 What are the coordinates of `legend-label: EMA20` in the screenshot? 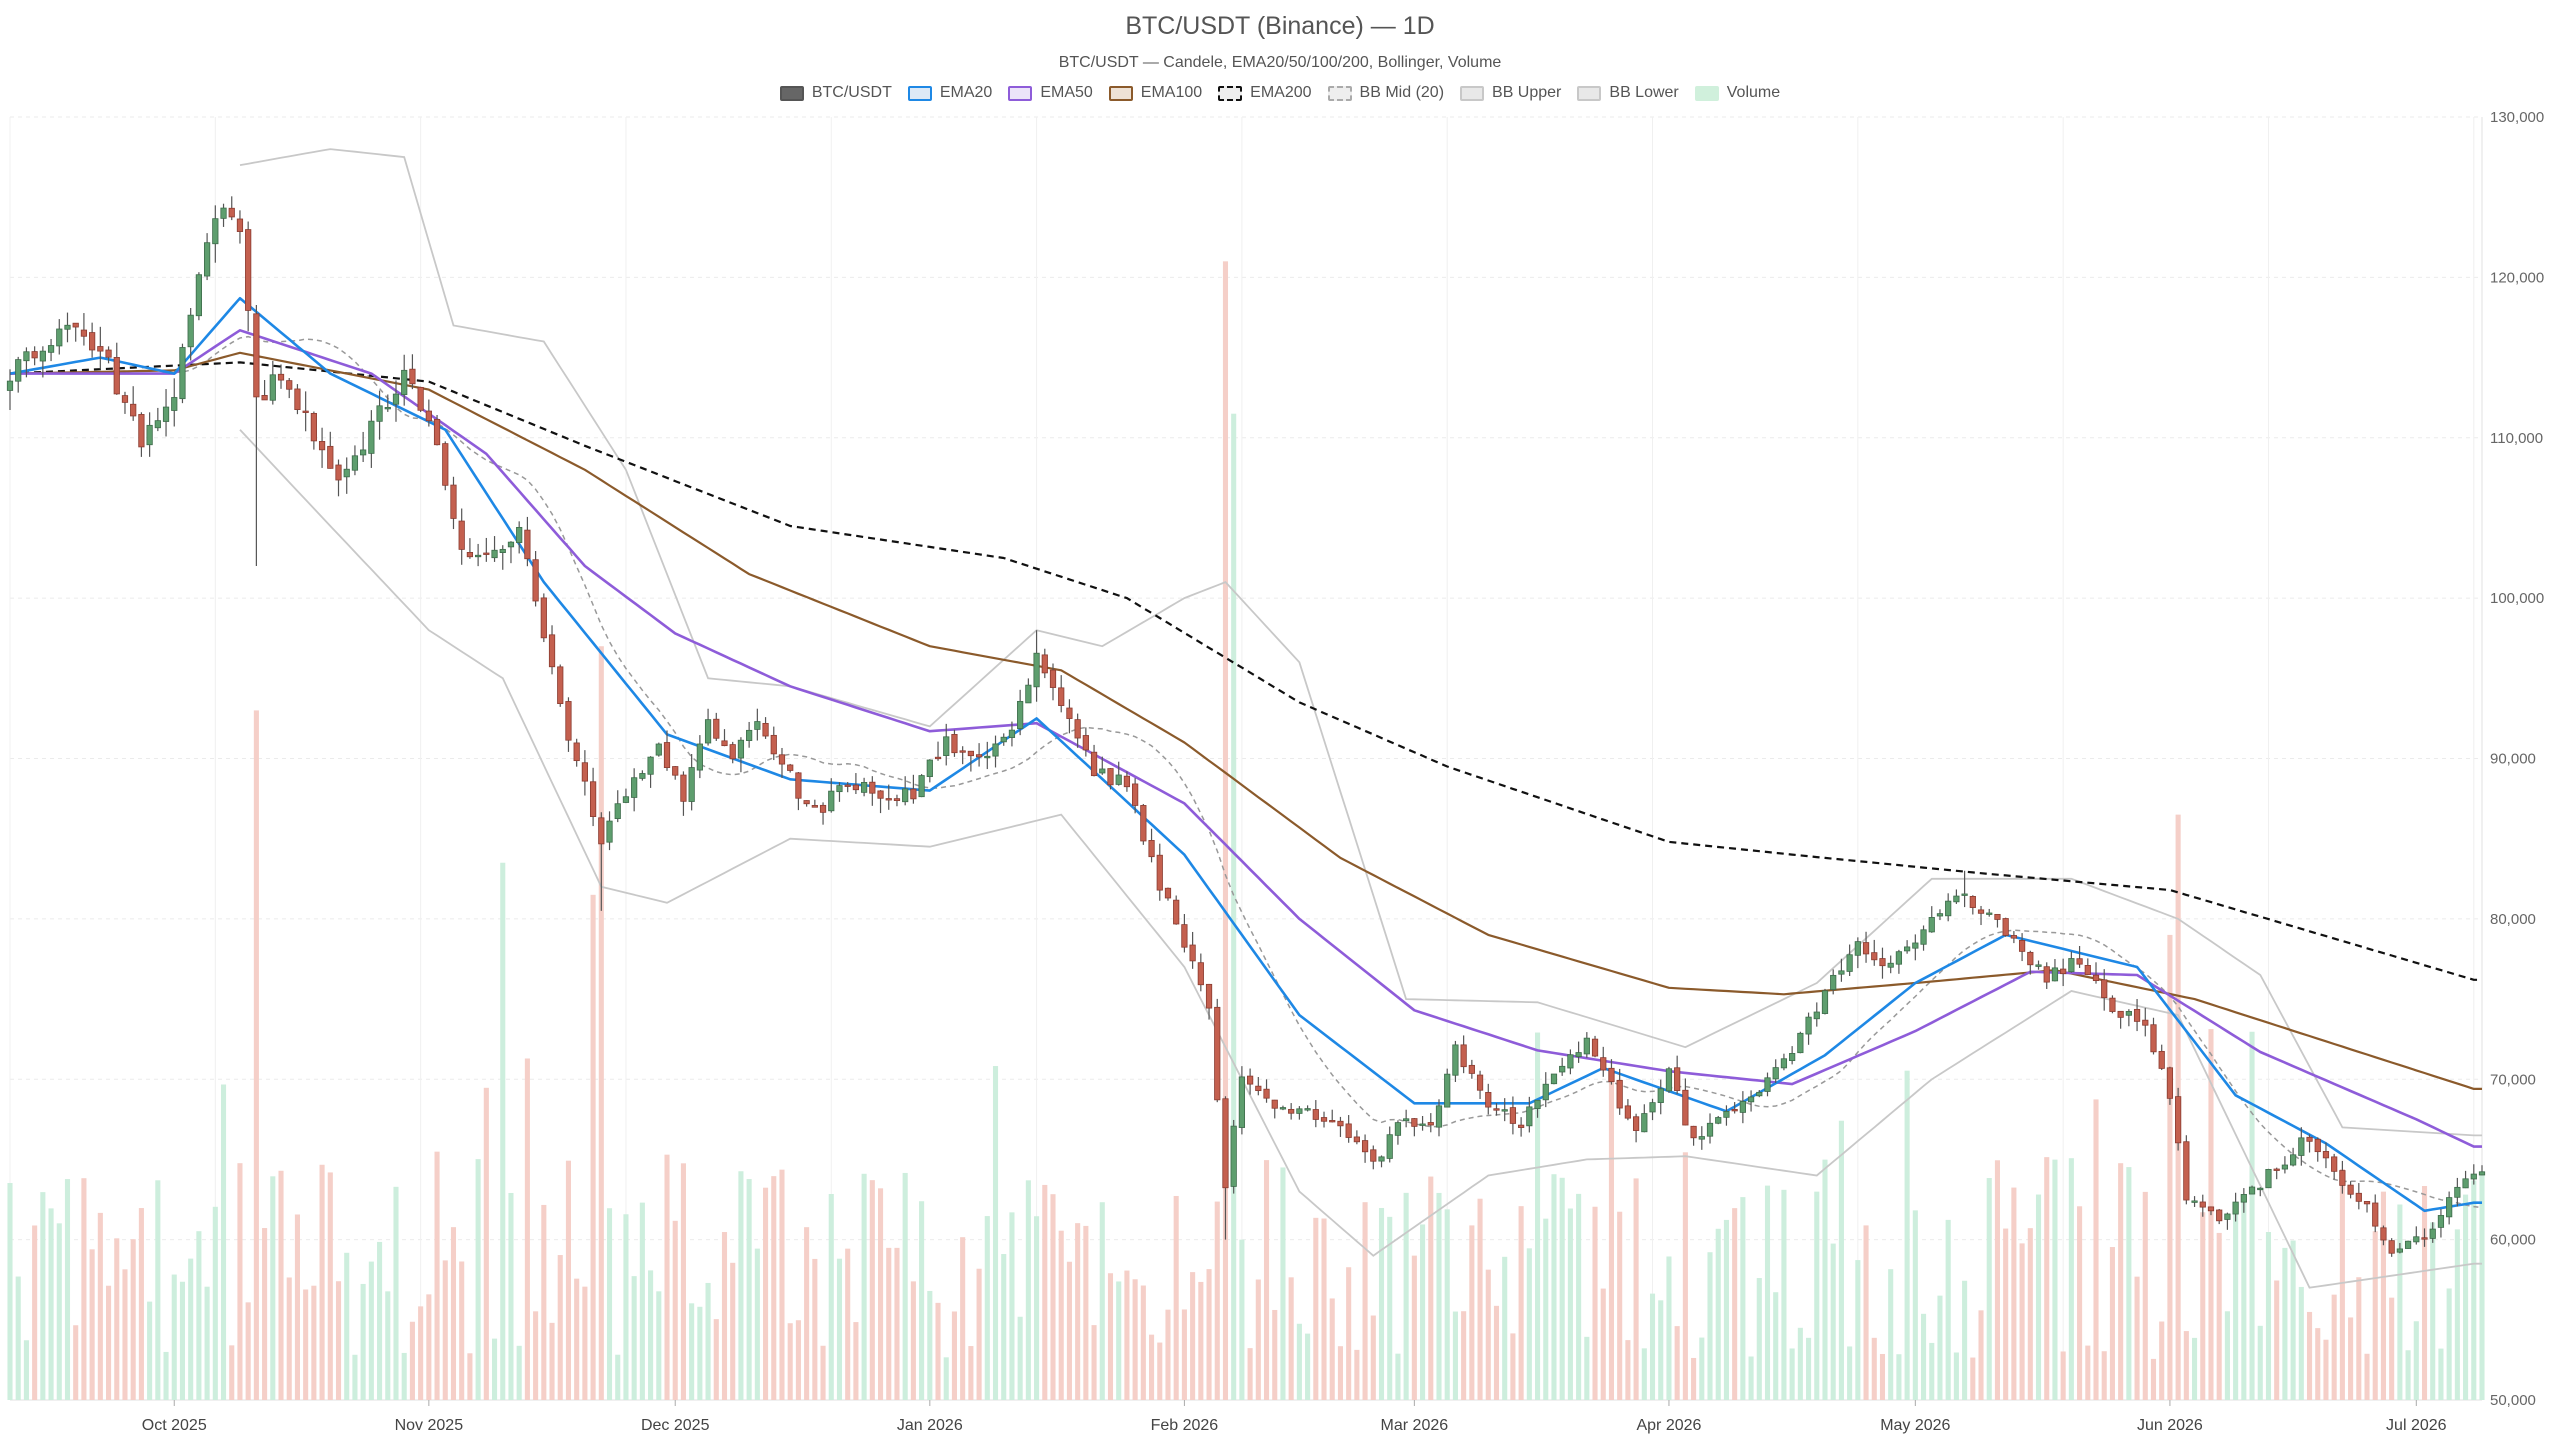 It's located at (966, 92).